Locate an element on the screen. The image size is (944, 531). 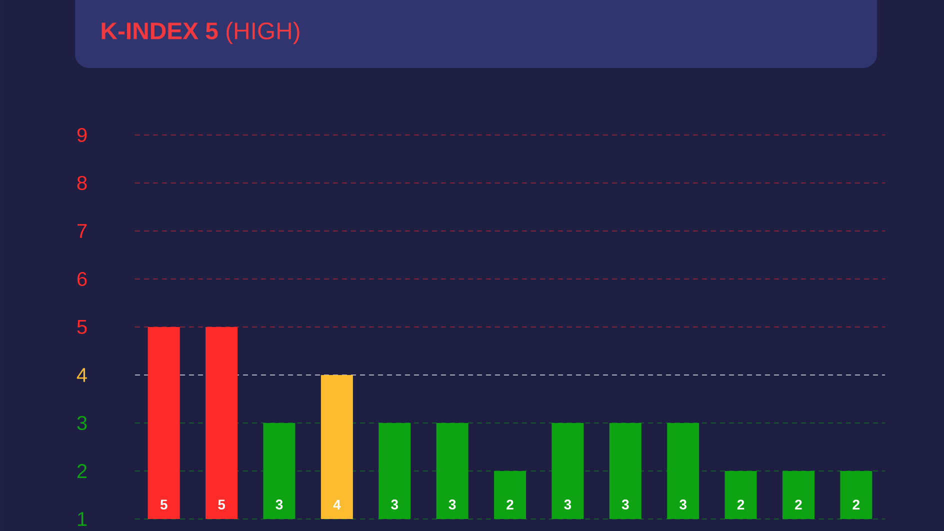
y-tick-label: 5 is located at coordinates (82, 327).